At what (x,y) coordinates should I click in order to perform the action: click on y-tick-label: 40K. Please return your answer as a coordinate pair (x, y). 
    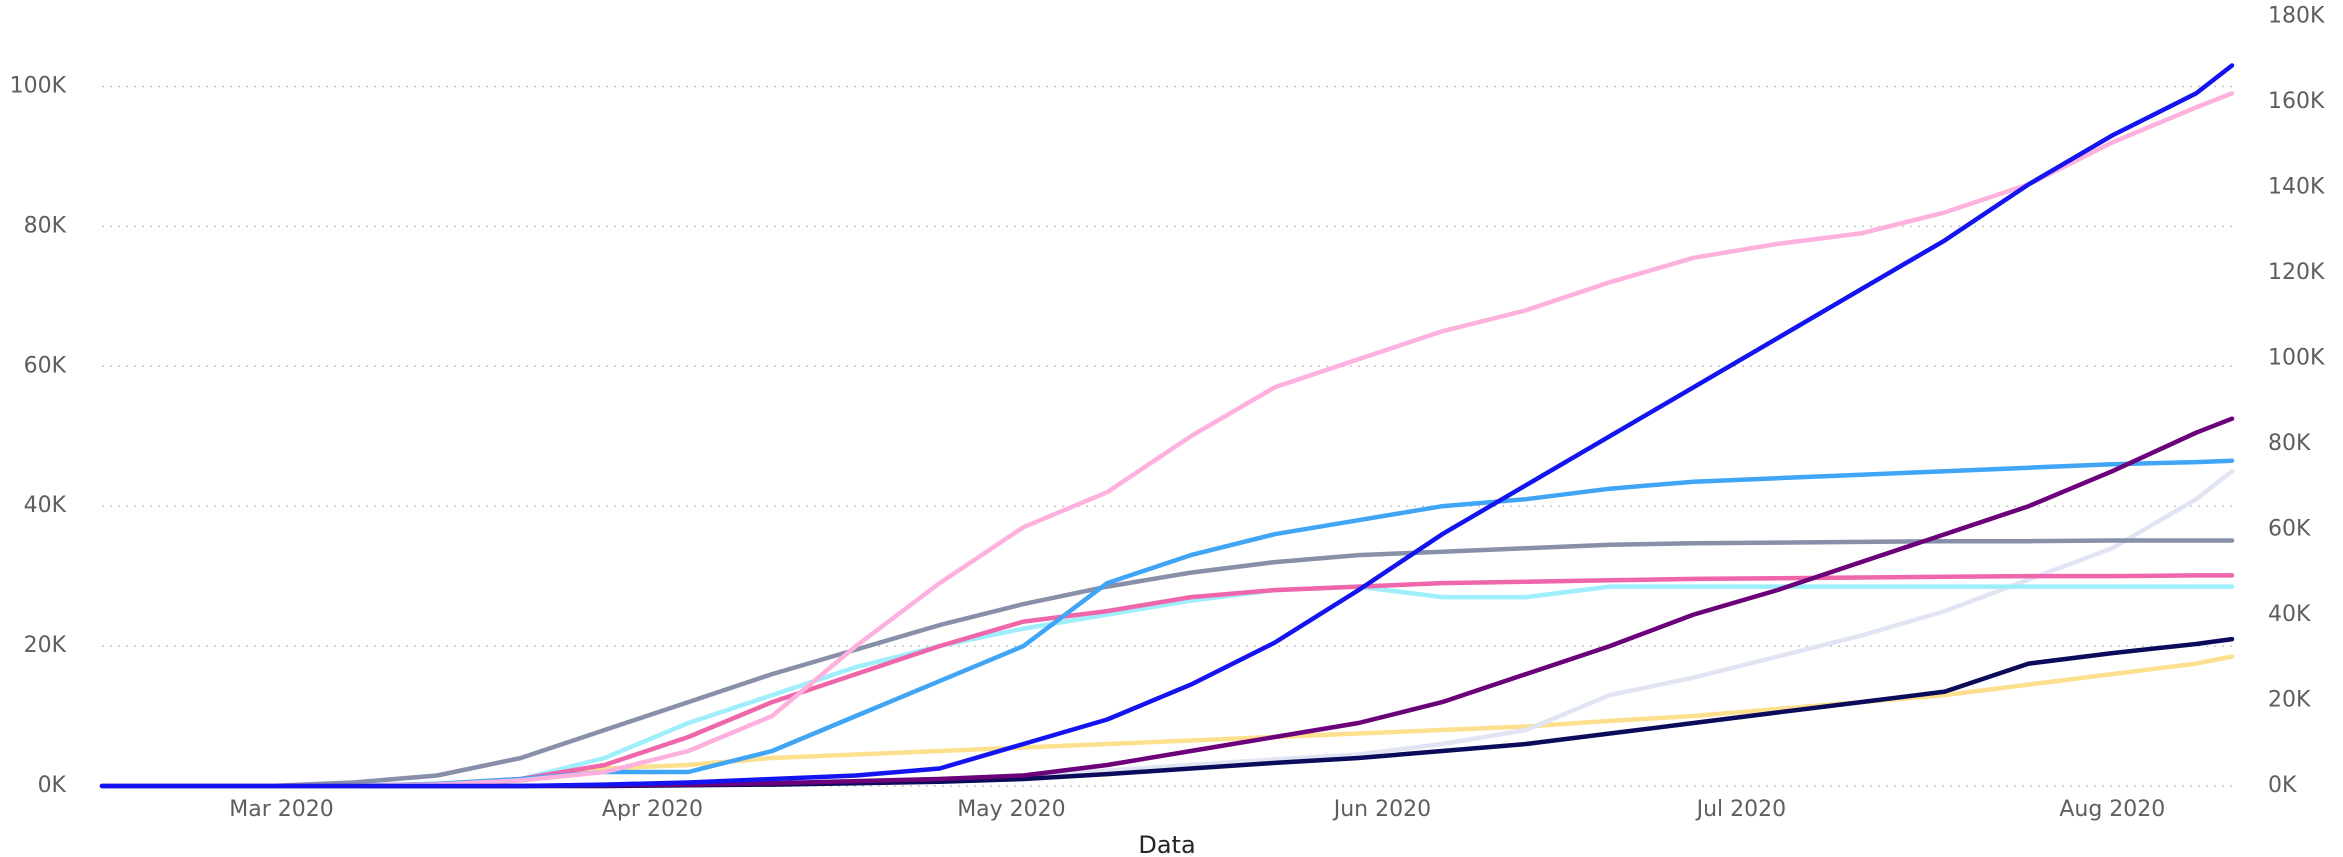
    Looking at the image, I should click on (45, 505).